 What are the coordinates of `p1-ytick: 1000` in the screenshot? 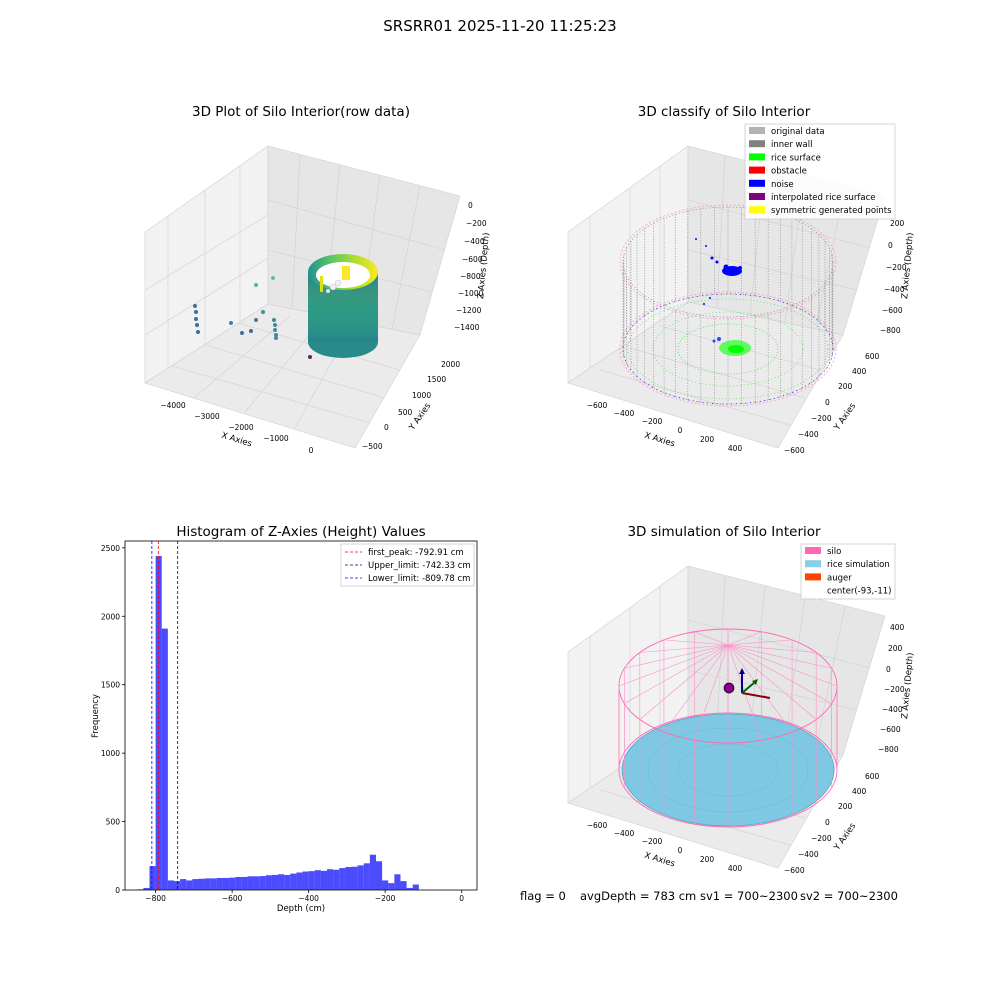 It's located at (421, 395).